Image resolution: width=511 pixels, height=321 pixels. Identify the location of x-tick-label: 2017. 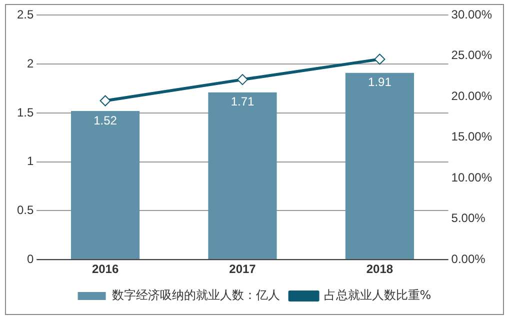
(242, 269).